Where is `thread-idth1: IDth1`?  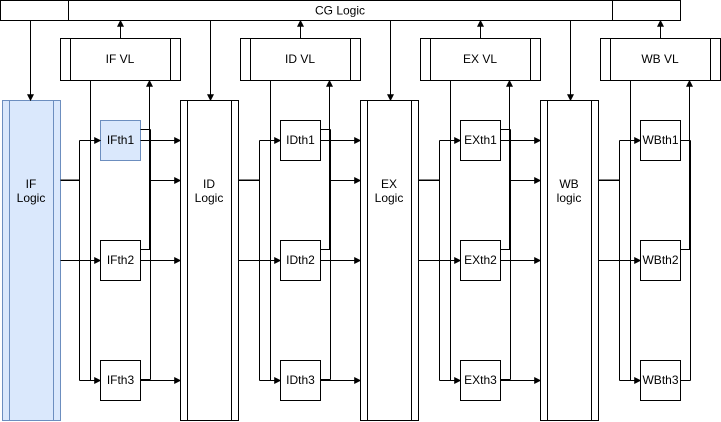
thread-idth1: IDth1 is located at coordinates (300, 140).